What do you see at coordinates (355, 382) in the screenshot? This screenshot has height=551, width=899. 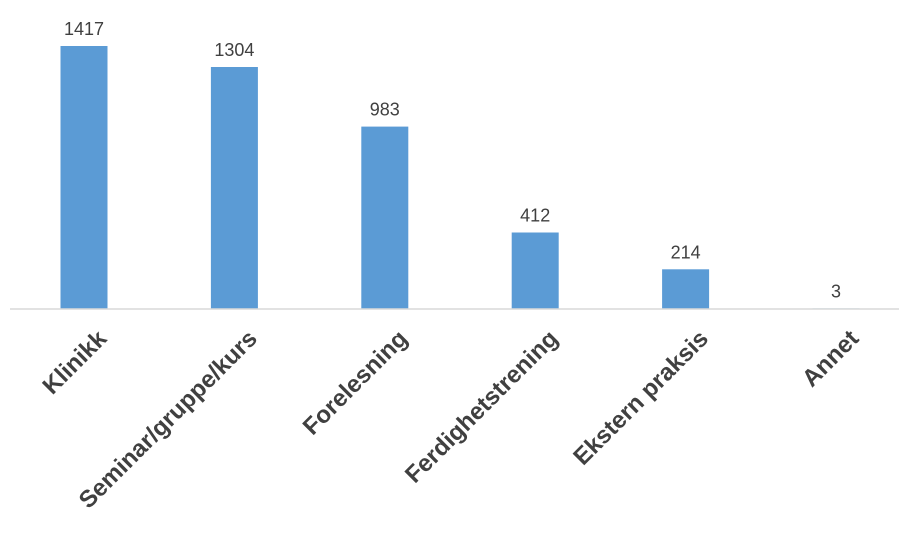 I see `category-tick-label: Forelesning` at bounding box center [355, 382].